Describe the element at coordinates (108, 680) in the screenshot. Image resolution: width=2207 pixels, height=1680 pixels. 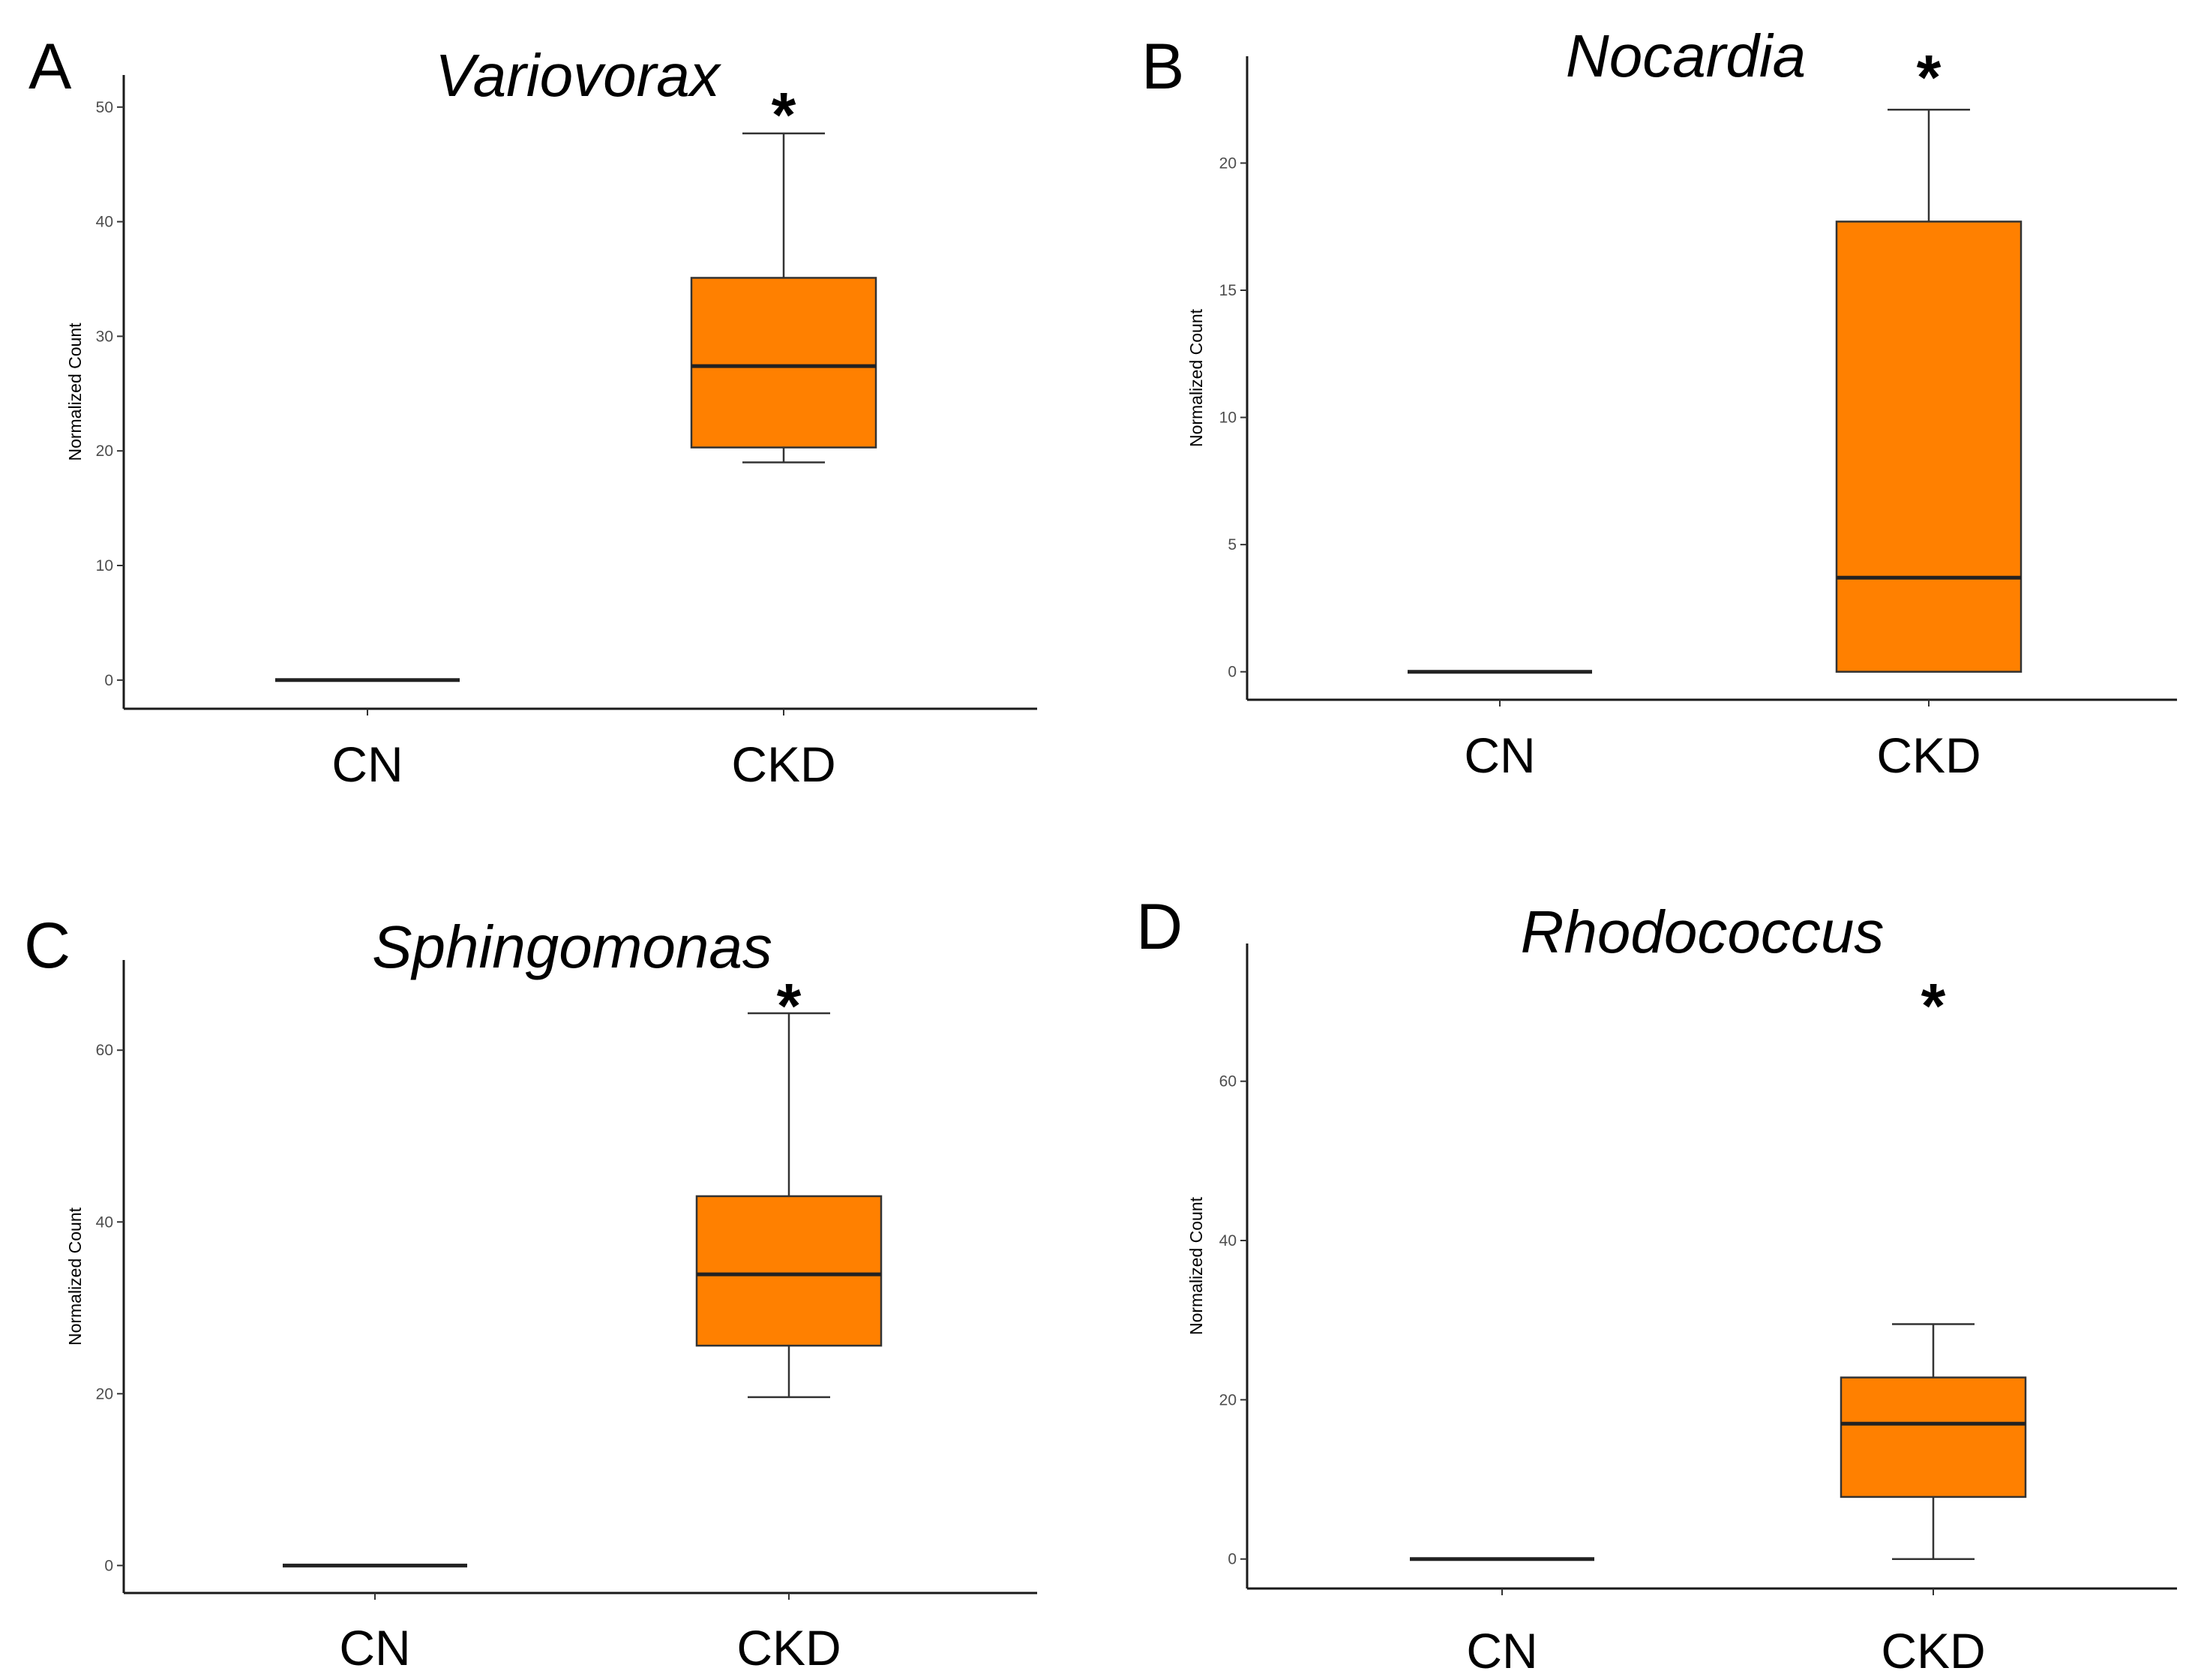
I see `panel-a-y-tick-label: 0` at that location.